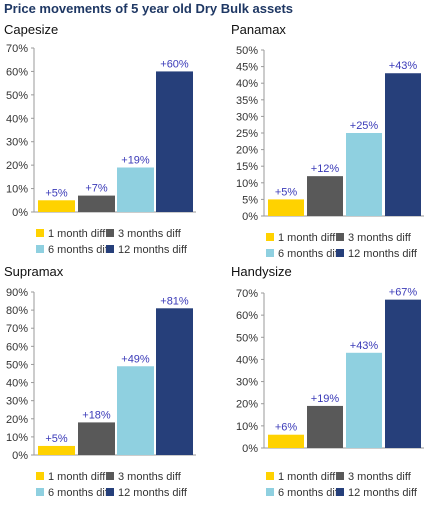  Describe the element at coordinates (247, 101) in the screenshot. I see `panamax-y-tick-label: 35%` at that location.